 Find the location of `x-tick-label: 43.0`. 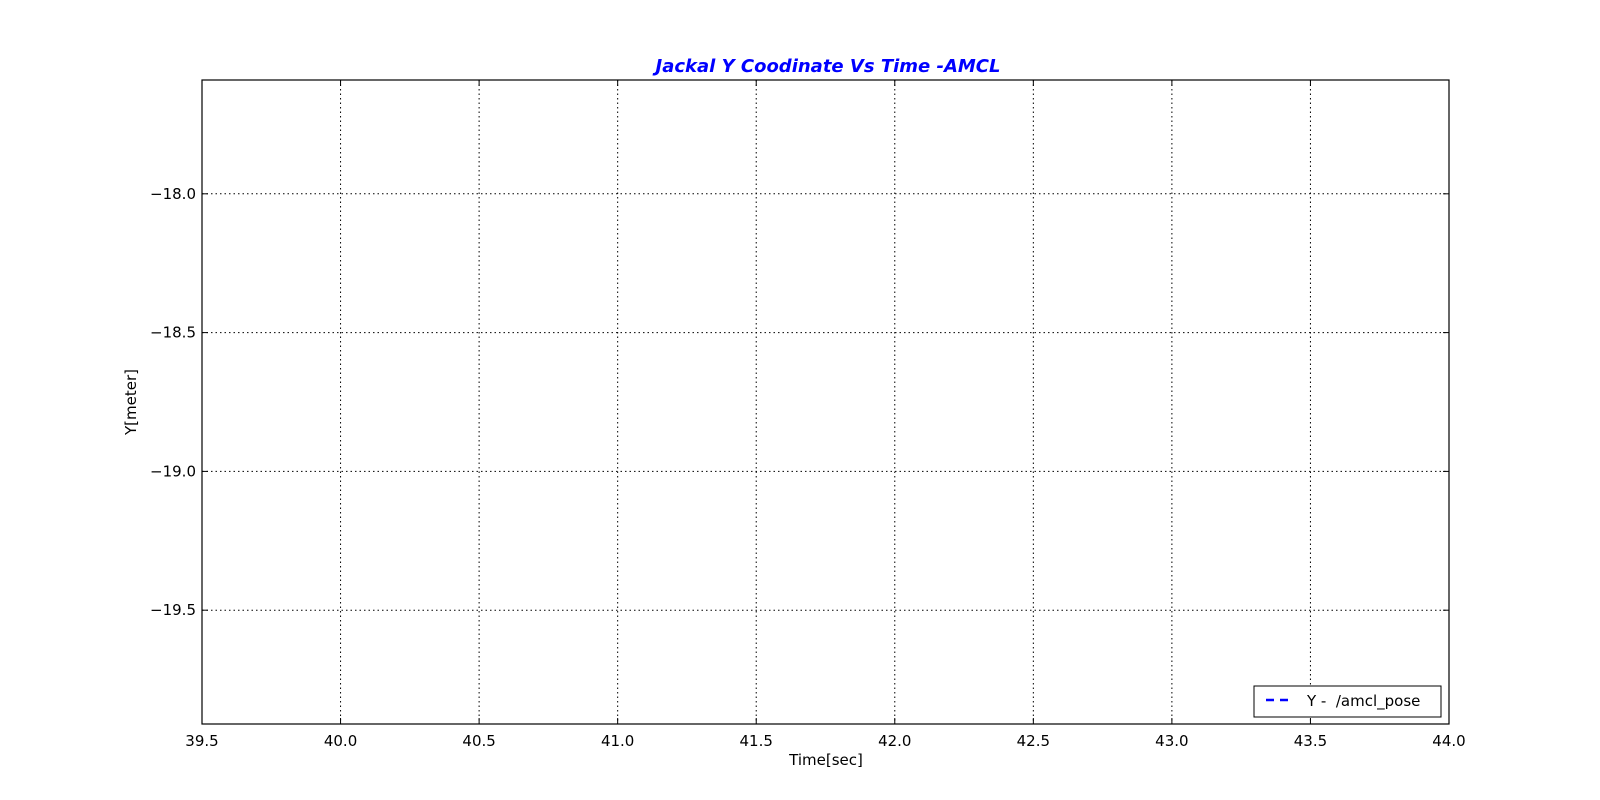

x-tick-label: 43.0 is located at coordinates (1171, 741).